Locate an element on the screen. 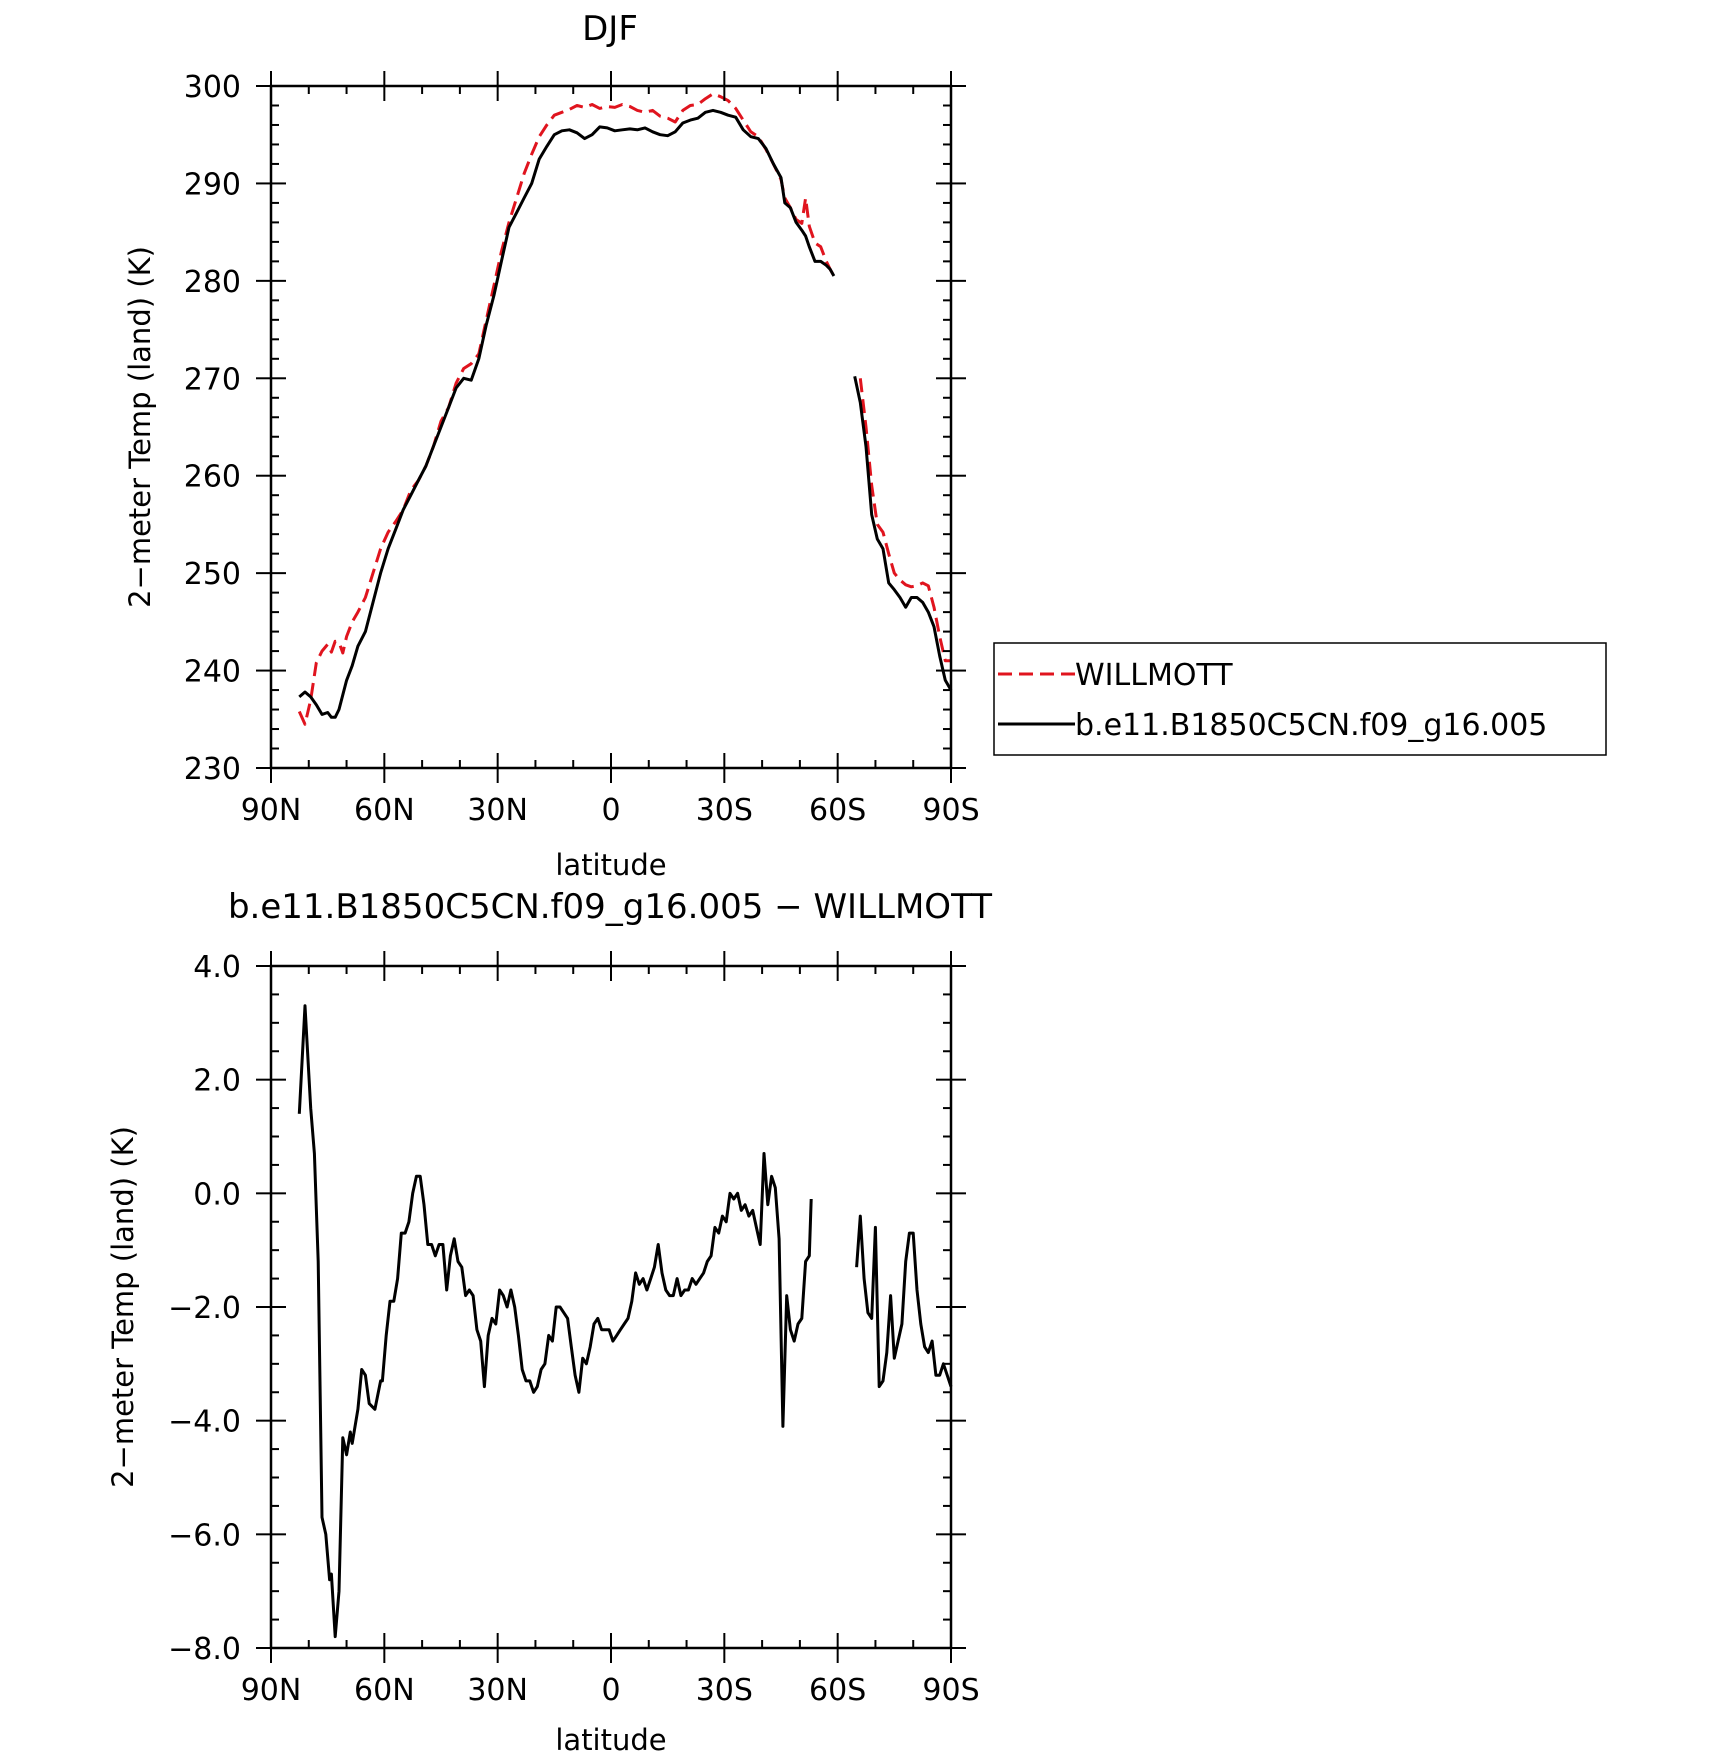 This screenshot has width=1710, height=1756. difference-x-tick-label: 0 is located at coordinates (610, 1690).